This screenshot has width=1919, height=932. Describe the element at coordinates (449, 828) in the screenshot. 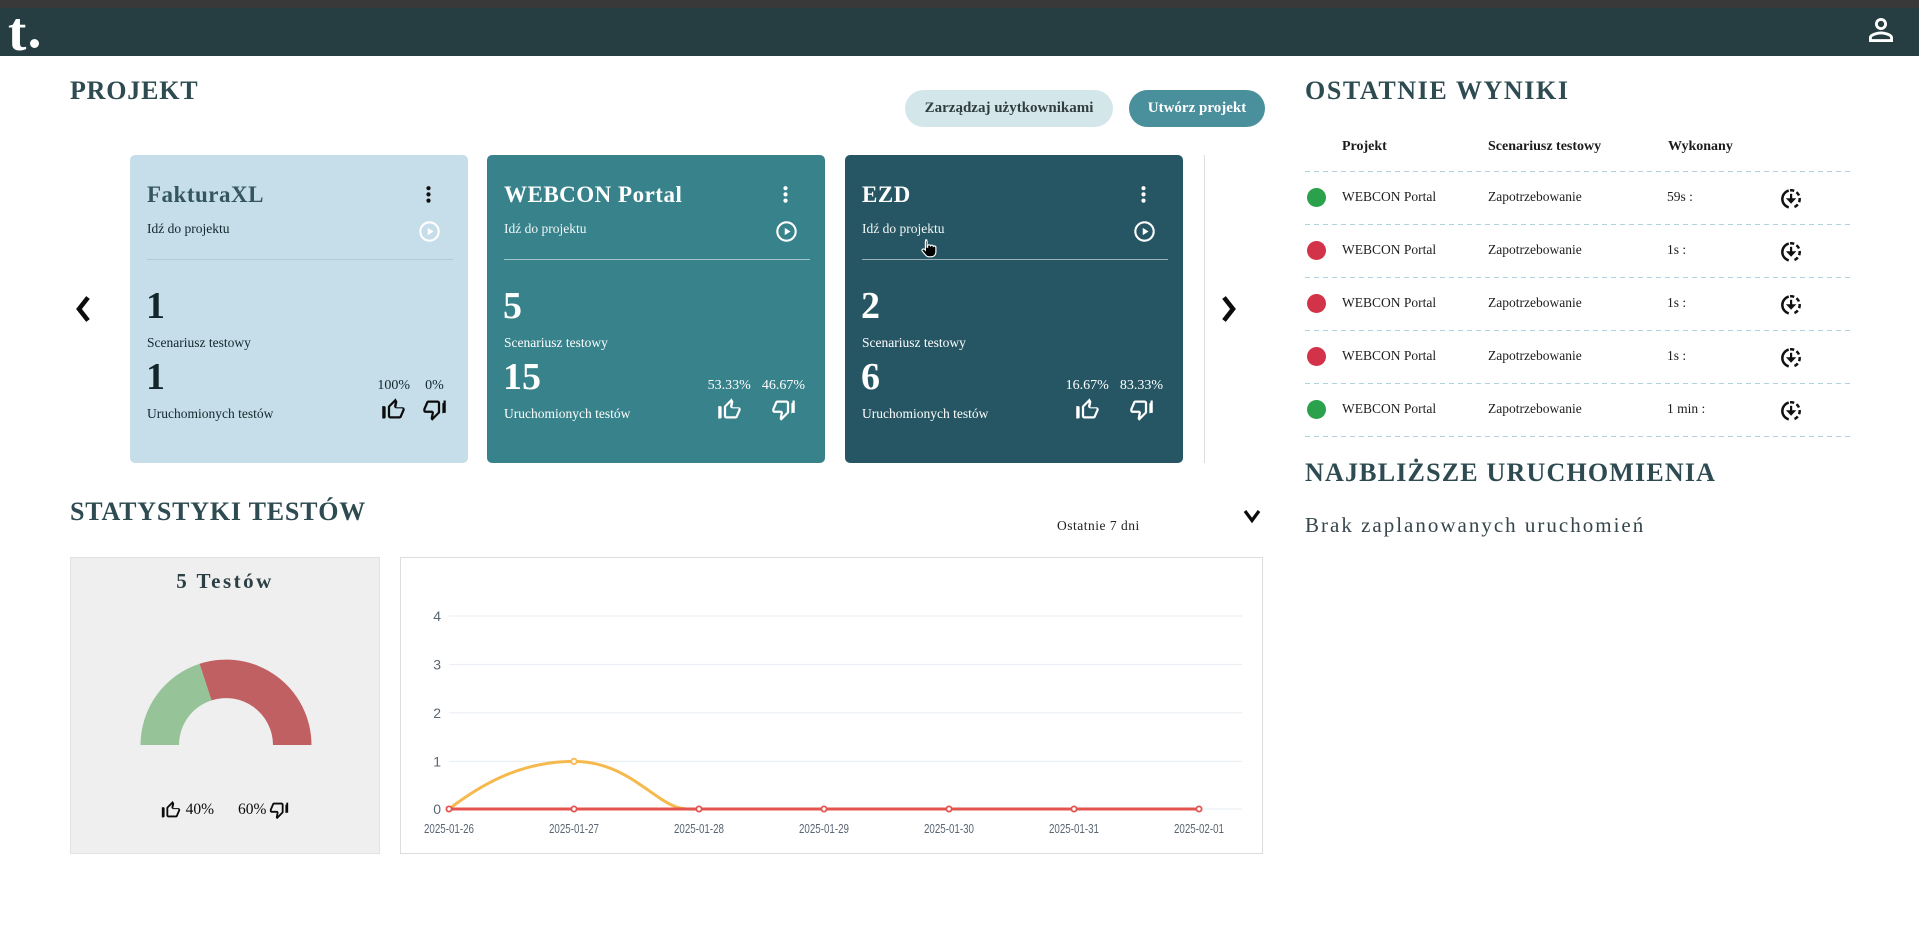

I see `svg-text: 2025-01-26` at that location.